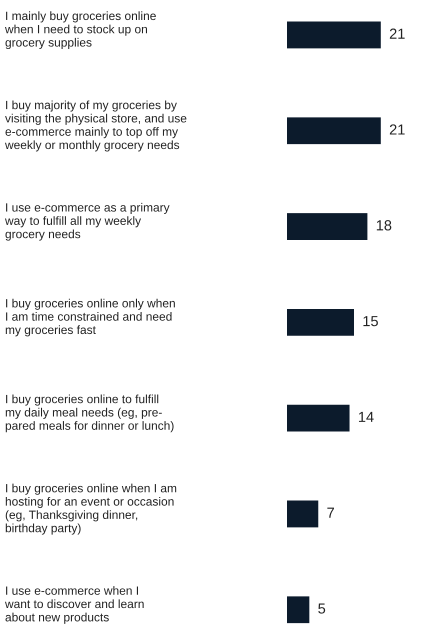 This screenshot has height=638, width=433. I want to click on data-label: 15, so click(370, 321).